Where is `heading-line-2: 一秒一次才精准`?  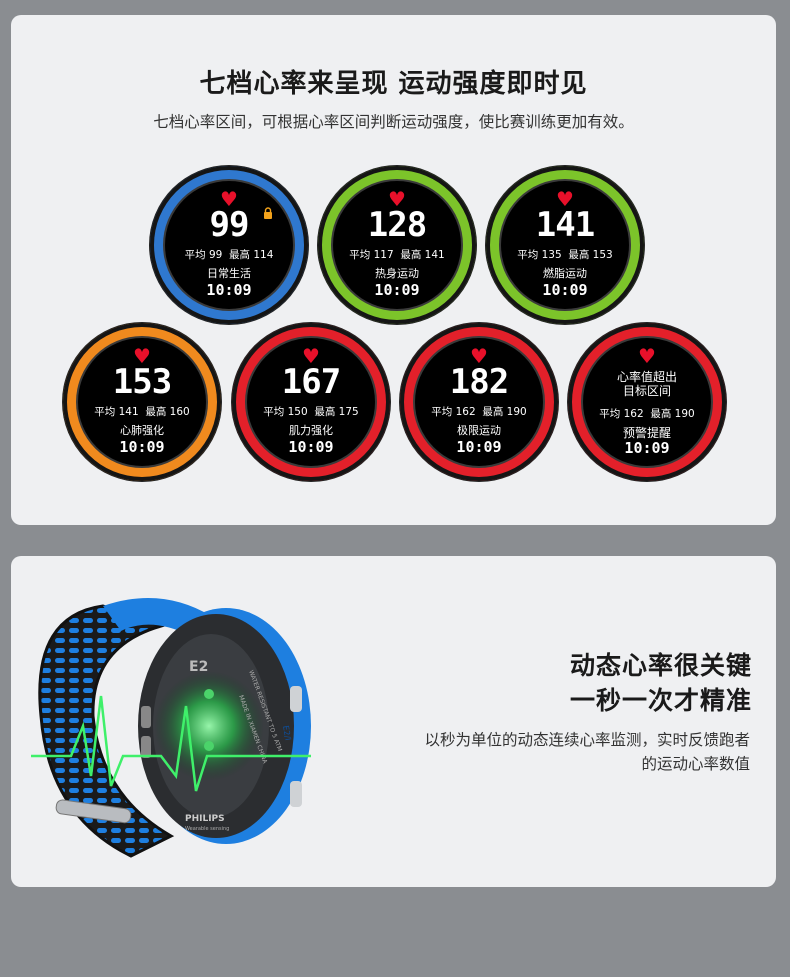
heading-line-2: 一秒一次才精准 is located at coordinates (660, 700).